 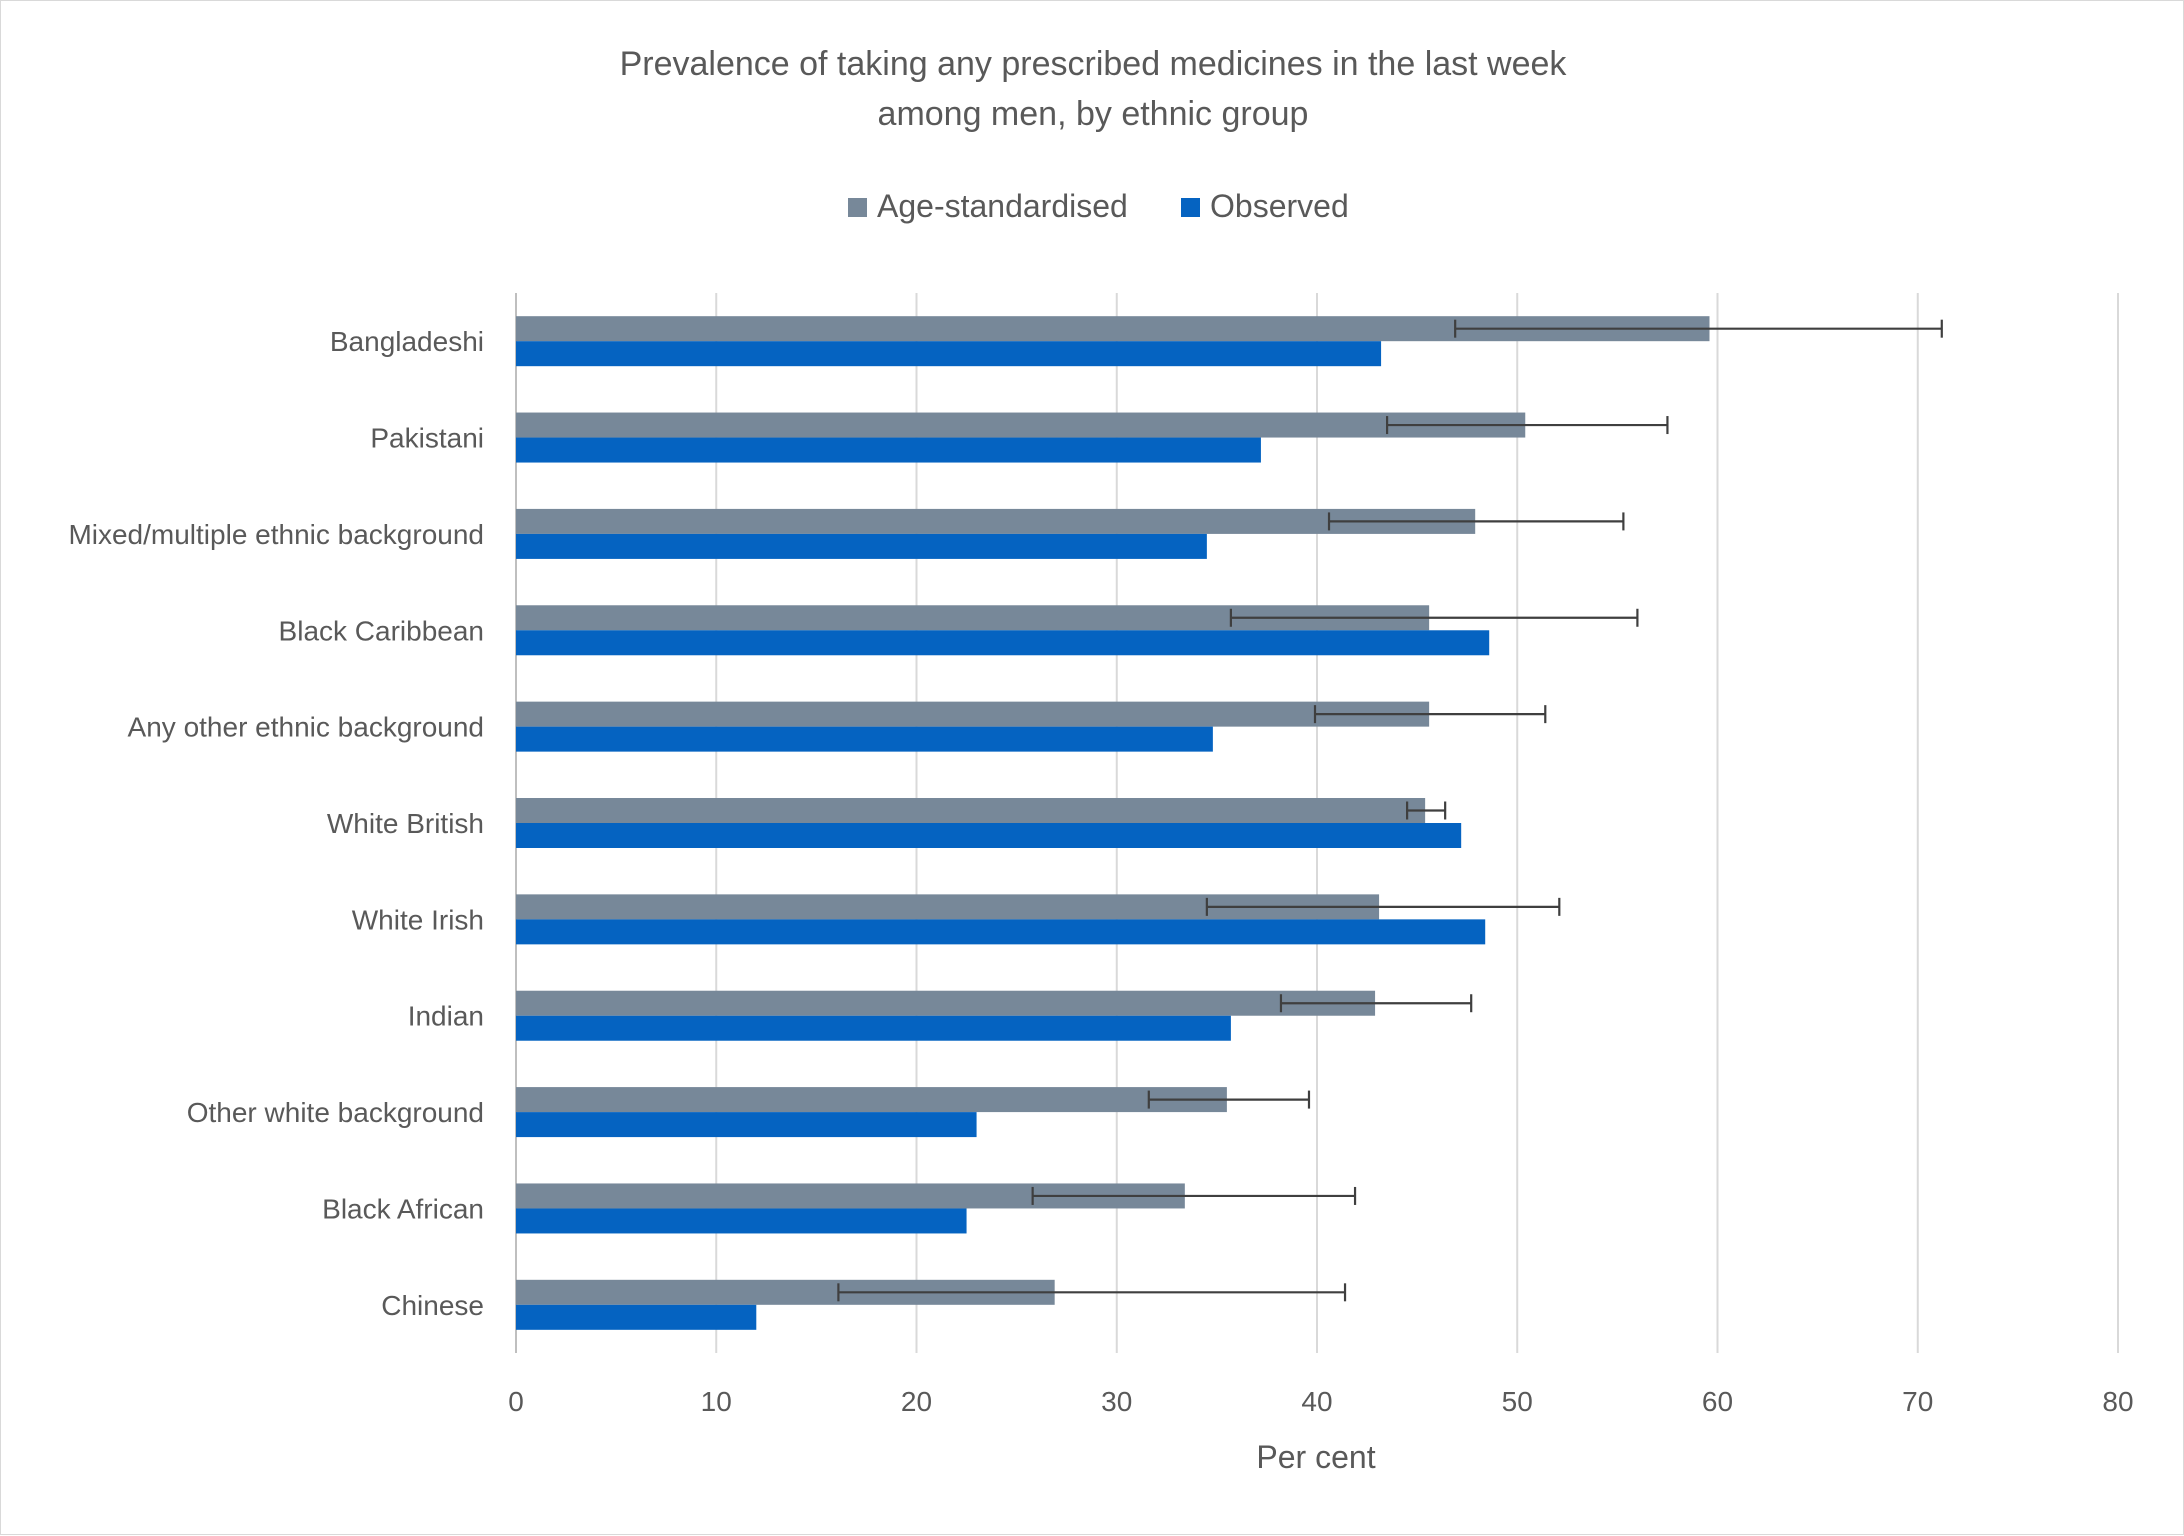 I want to click on category-label-chinese: Chinese, so click(x=432, y=1305).